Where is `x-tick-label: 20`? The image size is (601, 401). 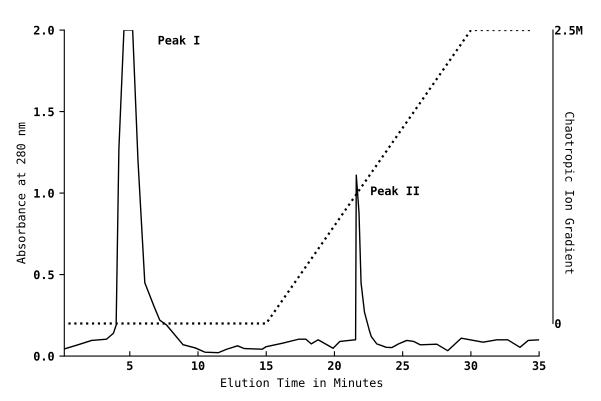
x-tick-label: 20 is located at coordinates (334, 365).